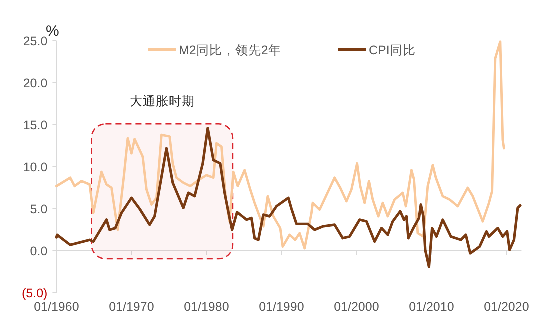  Describe the element at coordinates (357, 307) in the screenshot. I see `x-tick-label: 01/2000` at that location.